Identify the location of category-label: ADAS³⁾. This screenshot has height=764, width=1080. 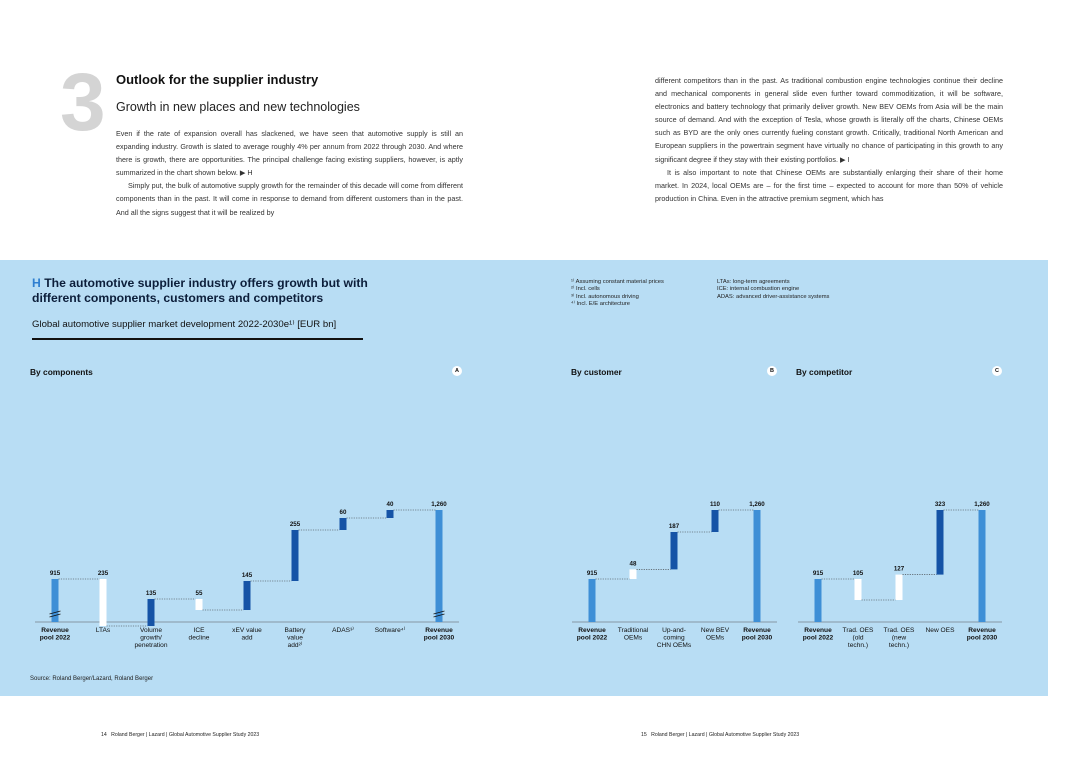
(343, 630).